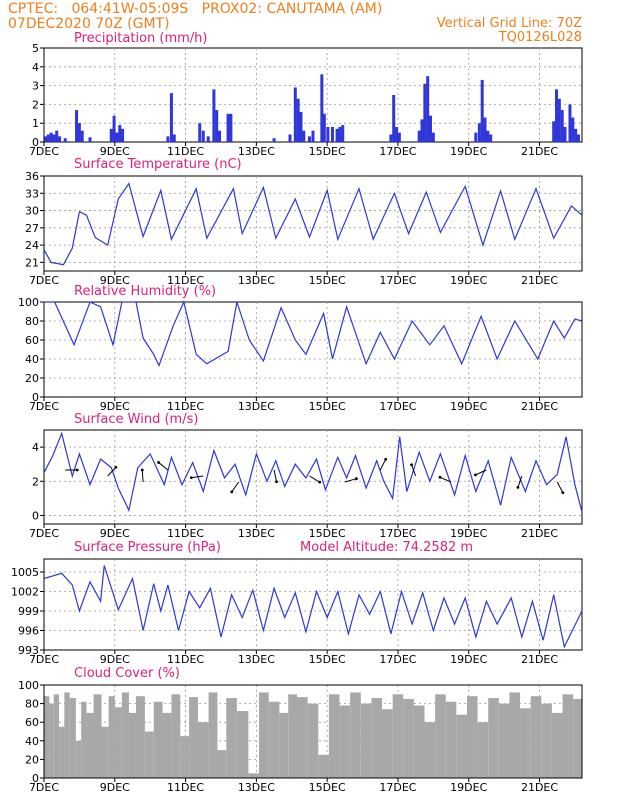 This screenshot has height=800, width=618. What do you see at coordinates (25, 592) in the screenshot?
I see `y-tick-label: 1002` at bounding box center [25, 592].